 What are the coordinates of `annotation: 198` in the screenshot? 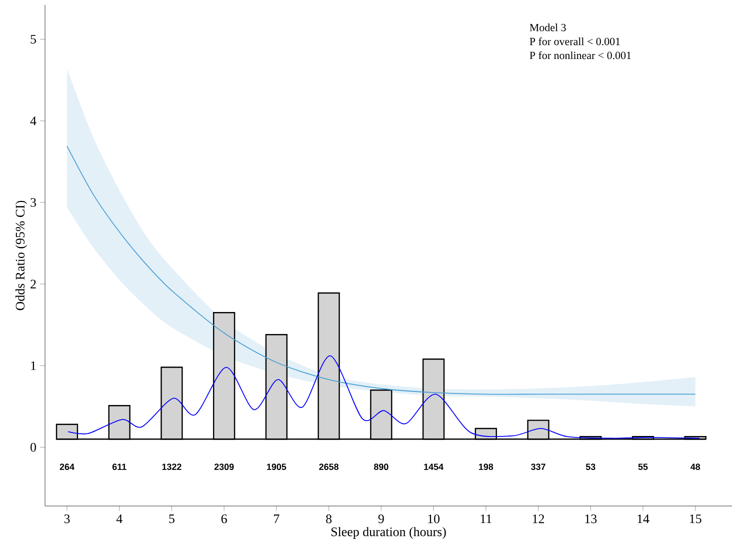 It's located at (486, 467).